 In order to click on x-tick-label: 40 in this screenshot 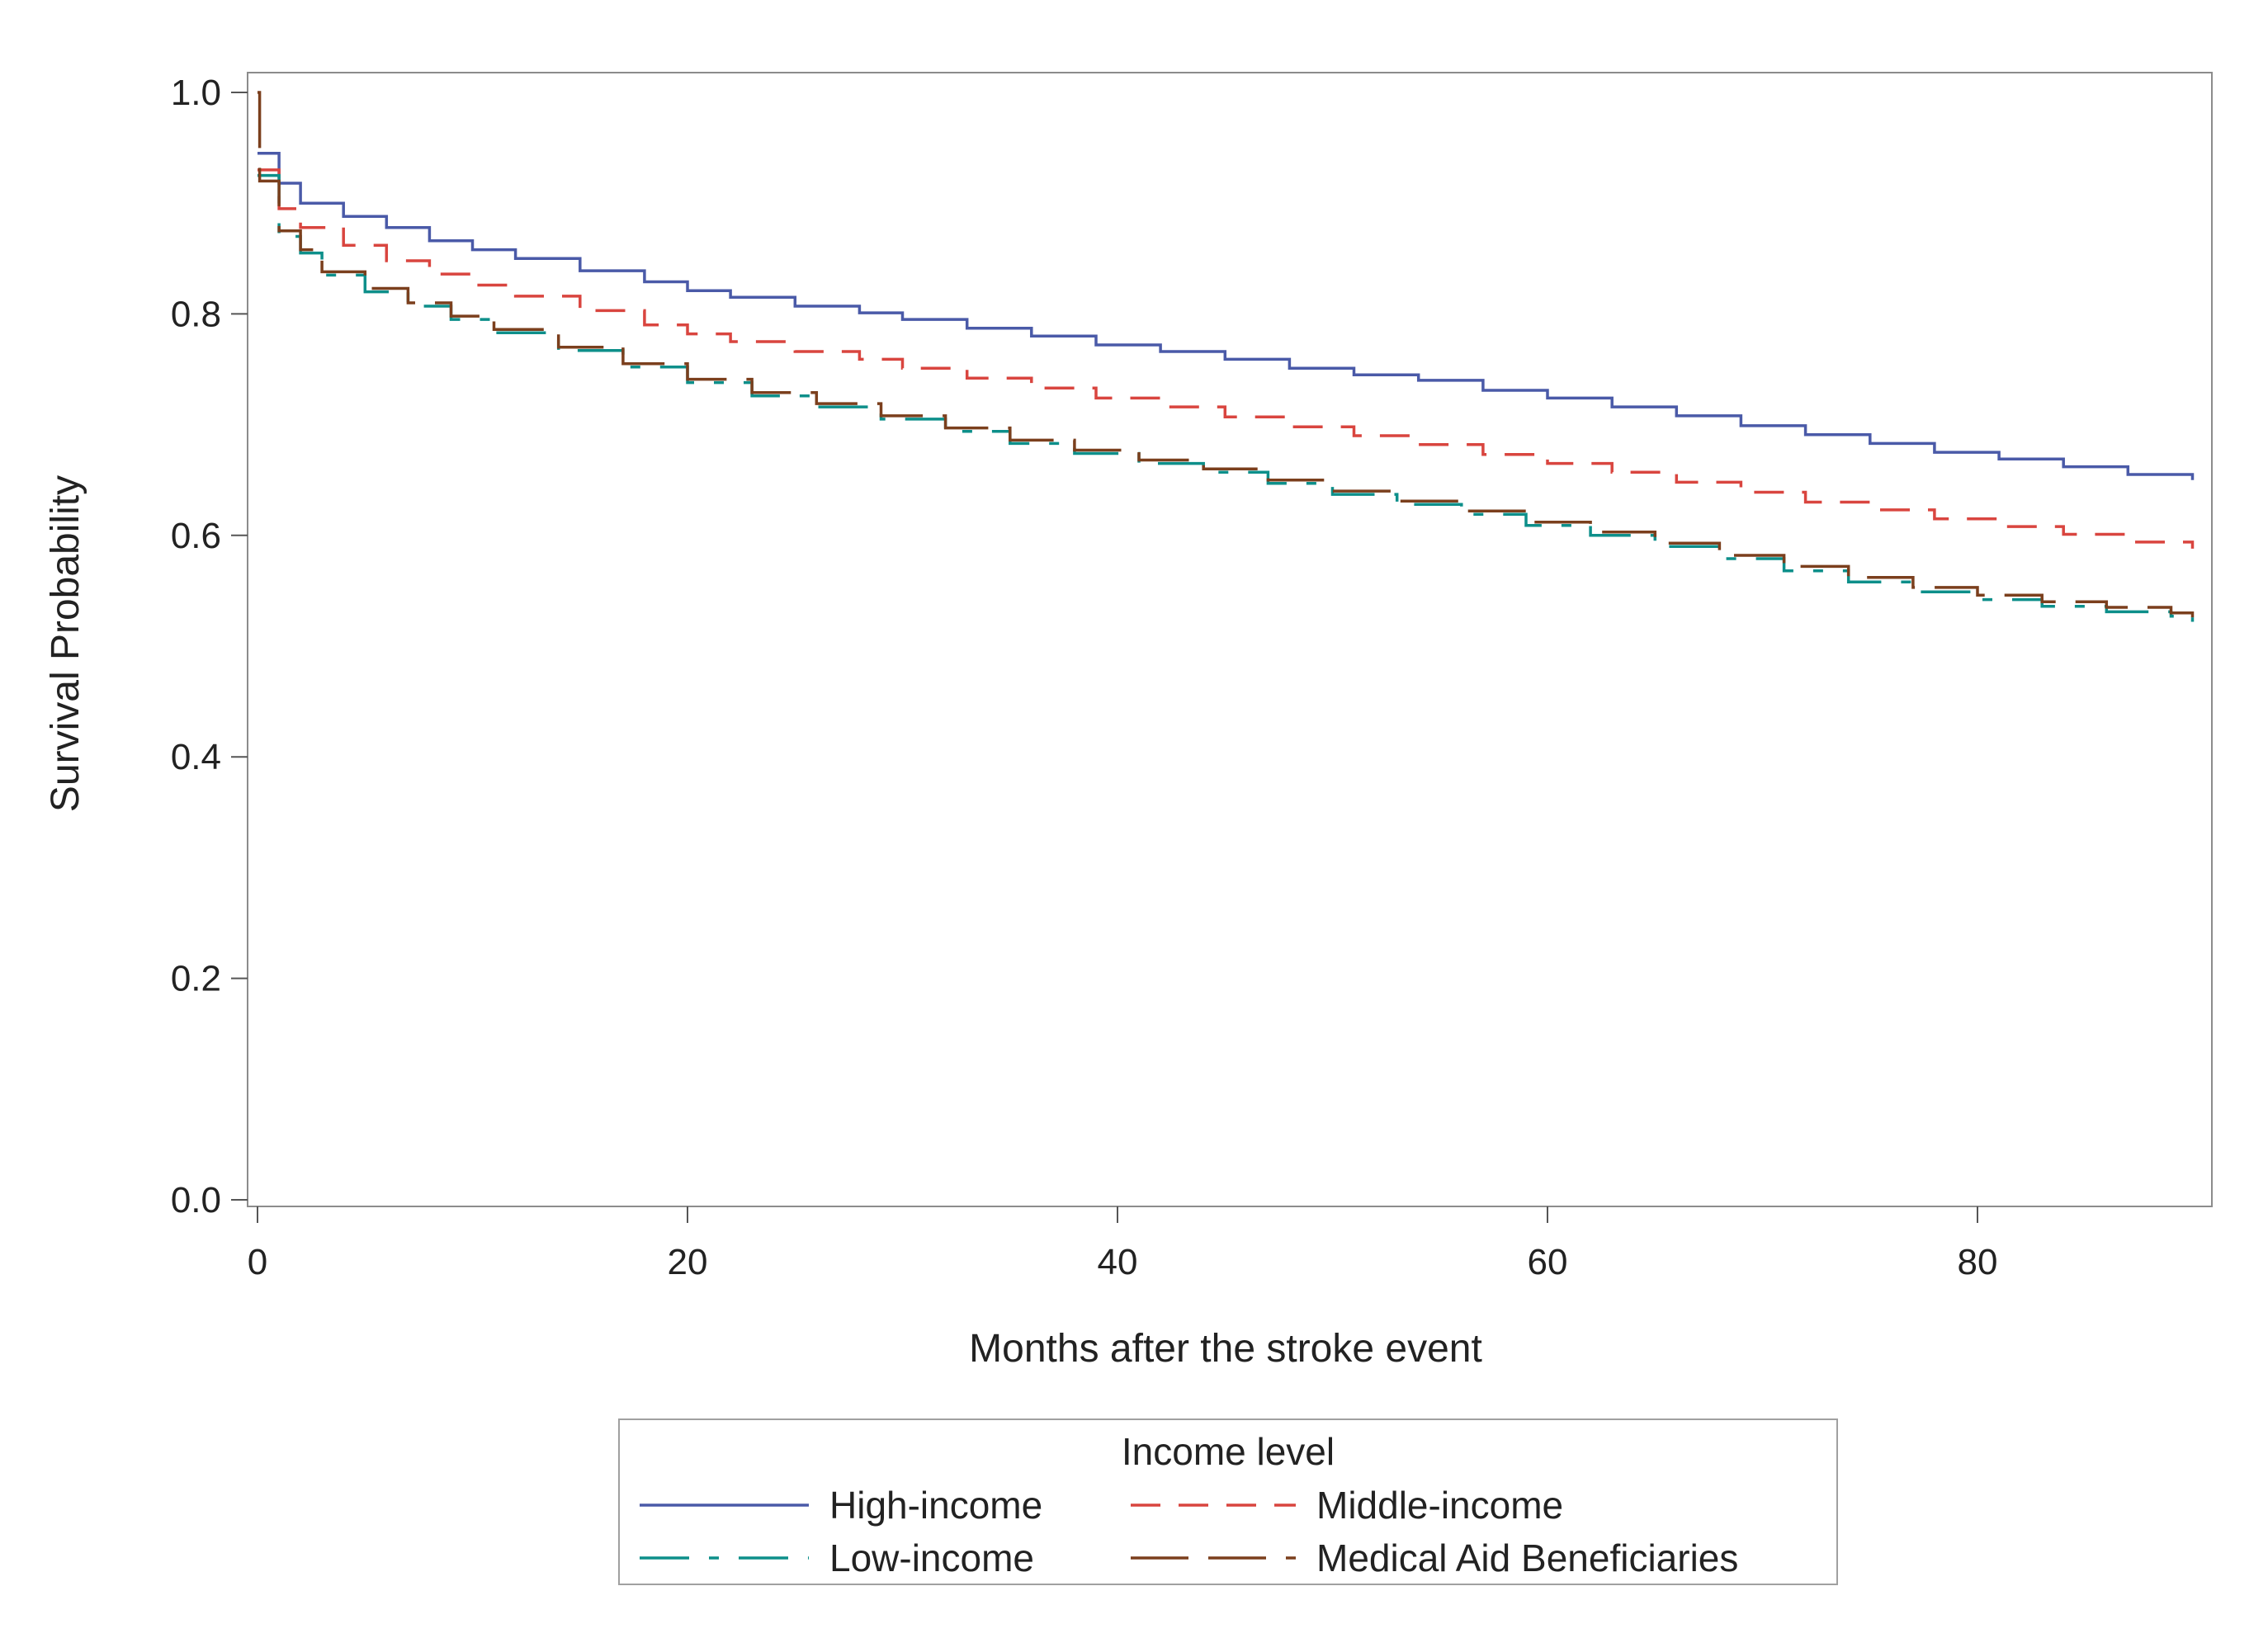, I will do `click(1118, 1262)`.